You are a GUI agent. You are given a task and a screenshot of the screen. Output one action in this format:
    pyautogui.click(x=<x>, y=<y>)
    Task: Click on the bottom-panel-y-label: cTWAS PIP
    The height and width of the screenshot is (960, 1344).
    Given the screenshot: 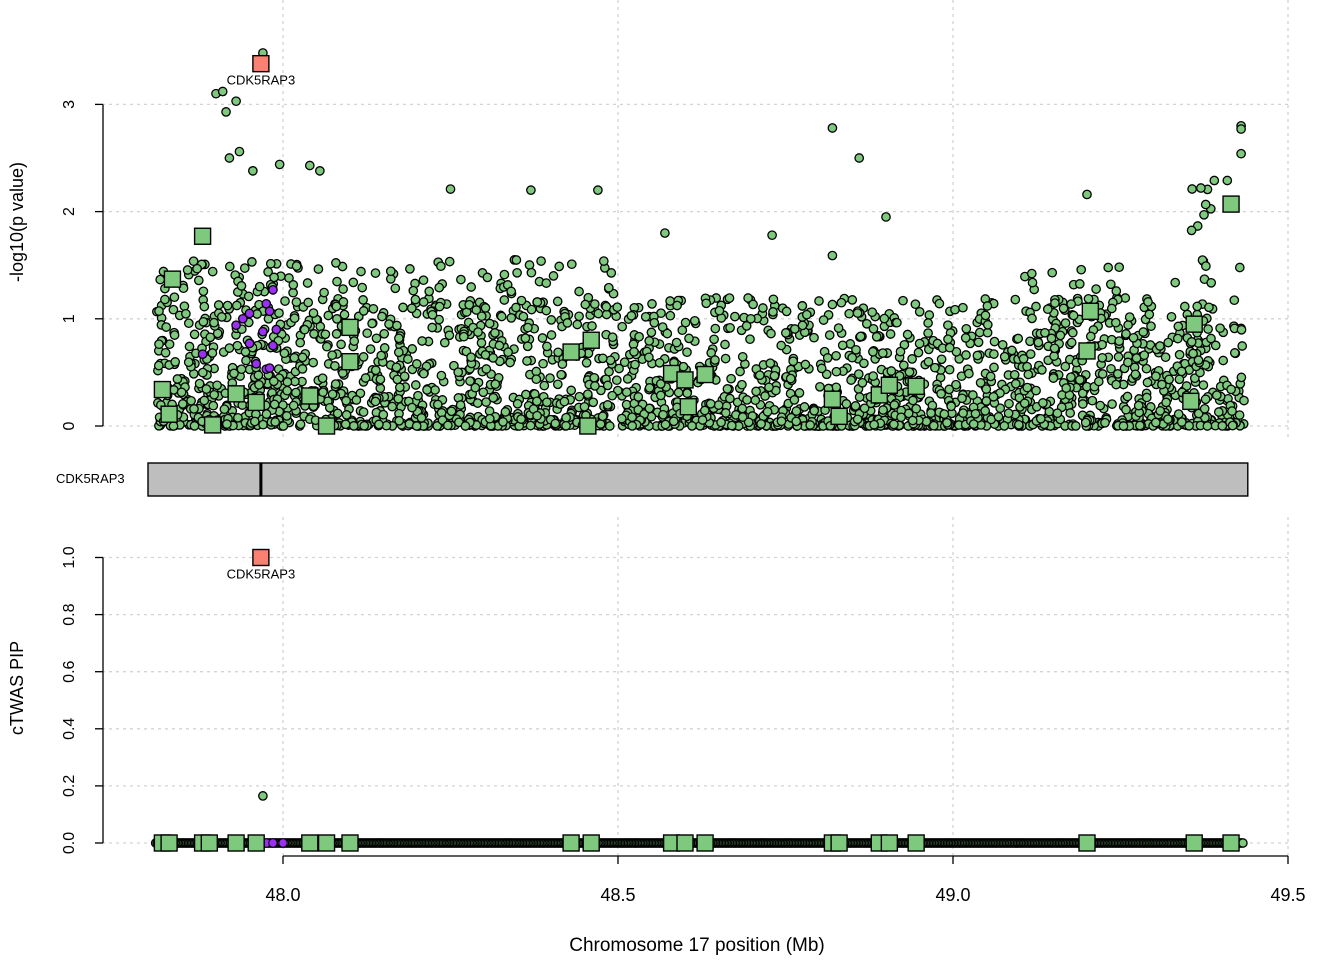 What is the action you would take?
    pyautogui.click(x=17, y=688)
    